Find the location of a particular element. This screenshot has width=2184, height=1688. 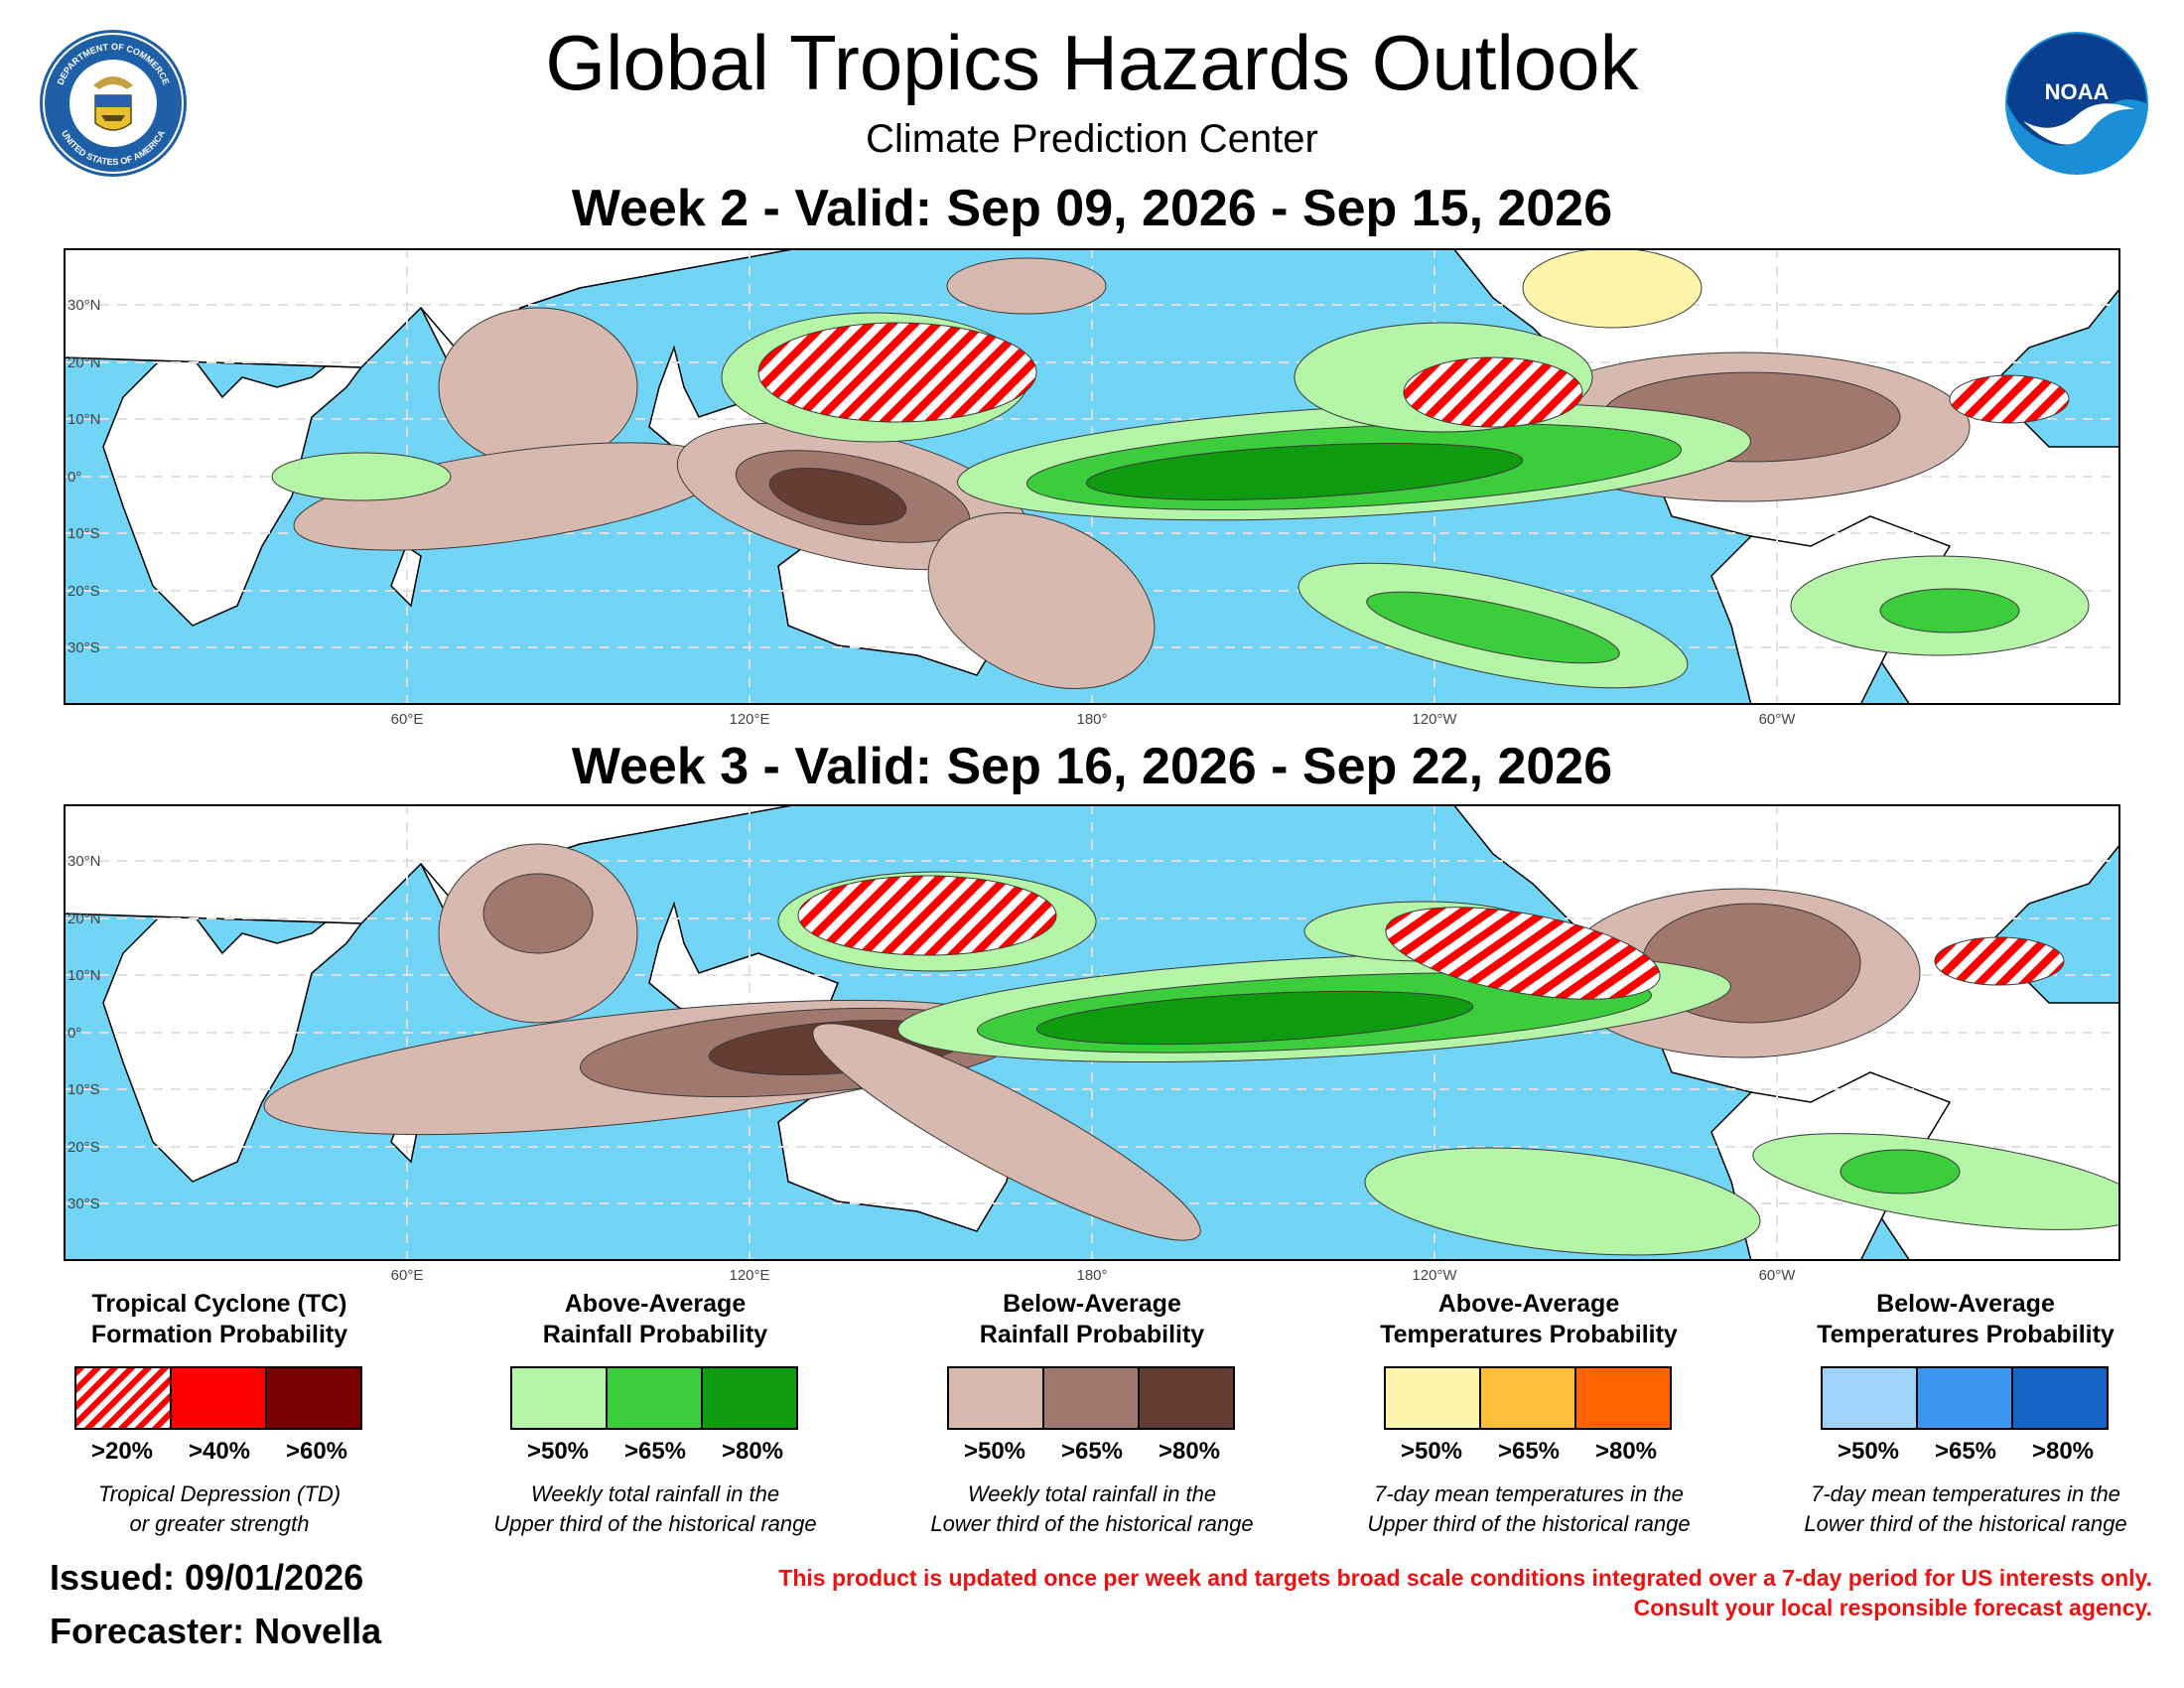

legend-level: >40% is located at coordinates (219, 1451).